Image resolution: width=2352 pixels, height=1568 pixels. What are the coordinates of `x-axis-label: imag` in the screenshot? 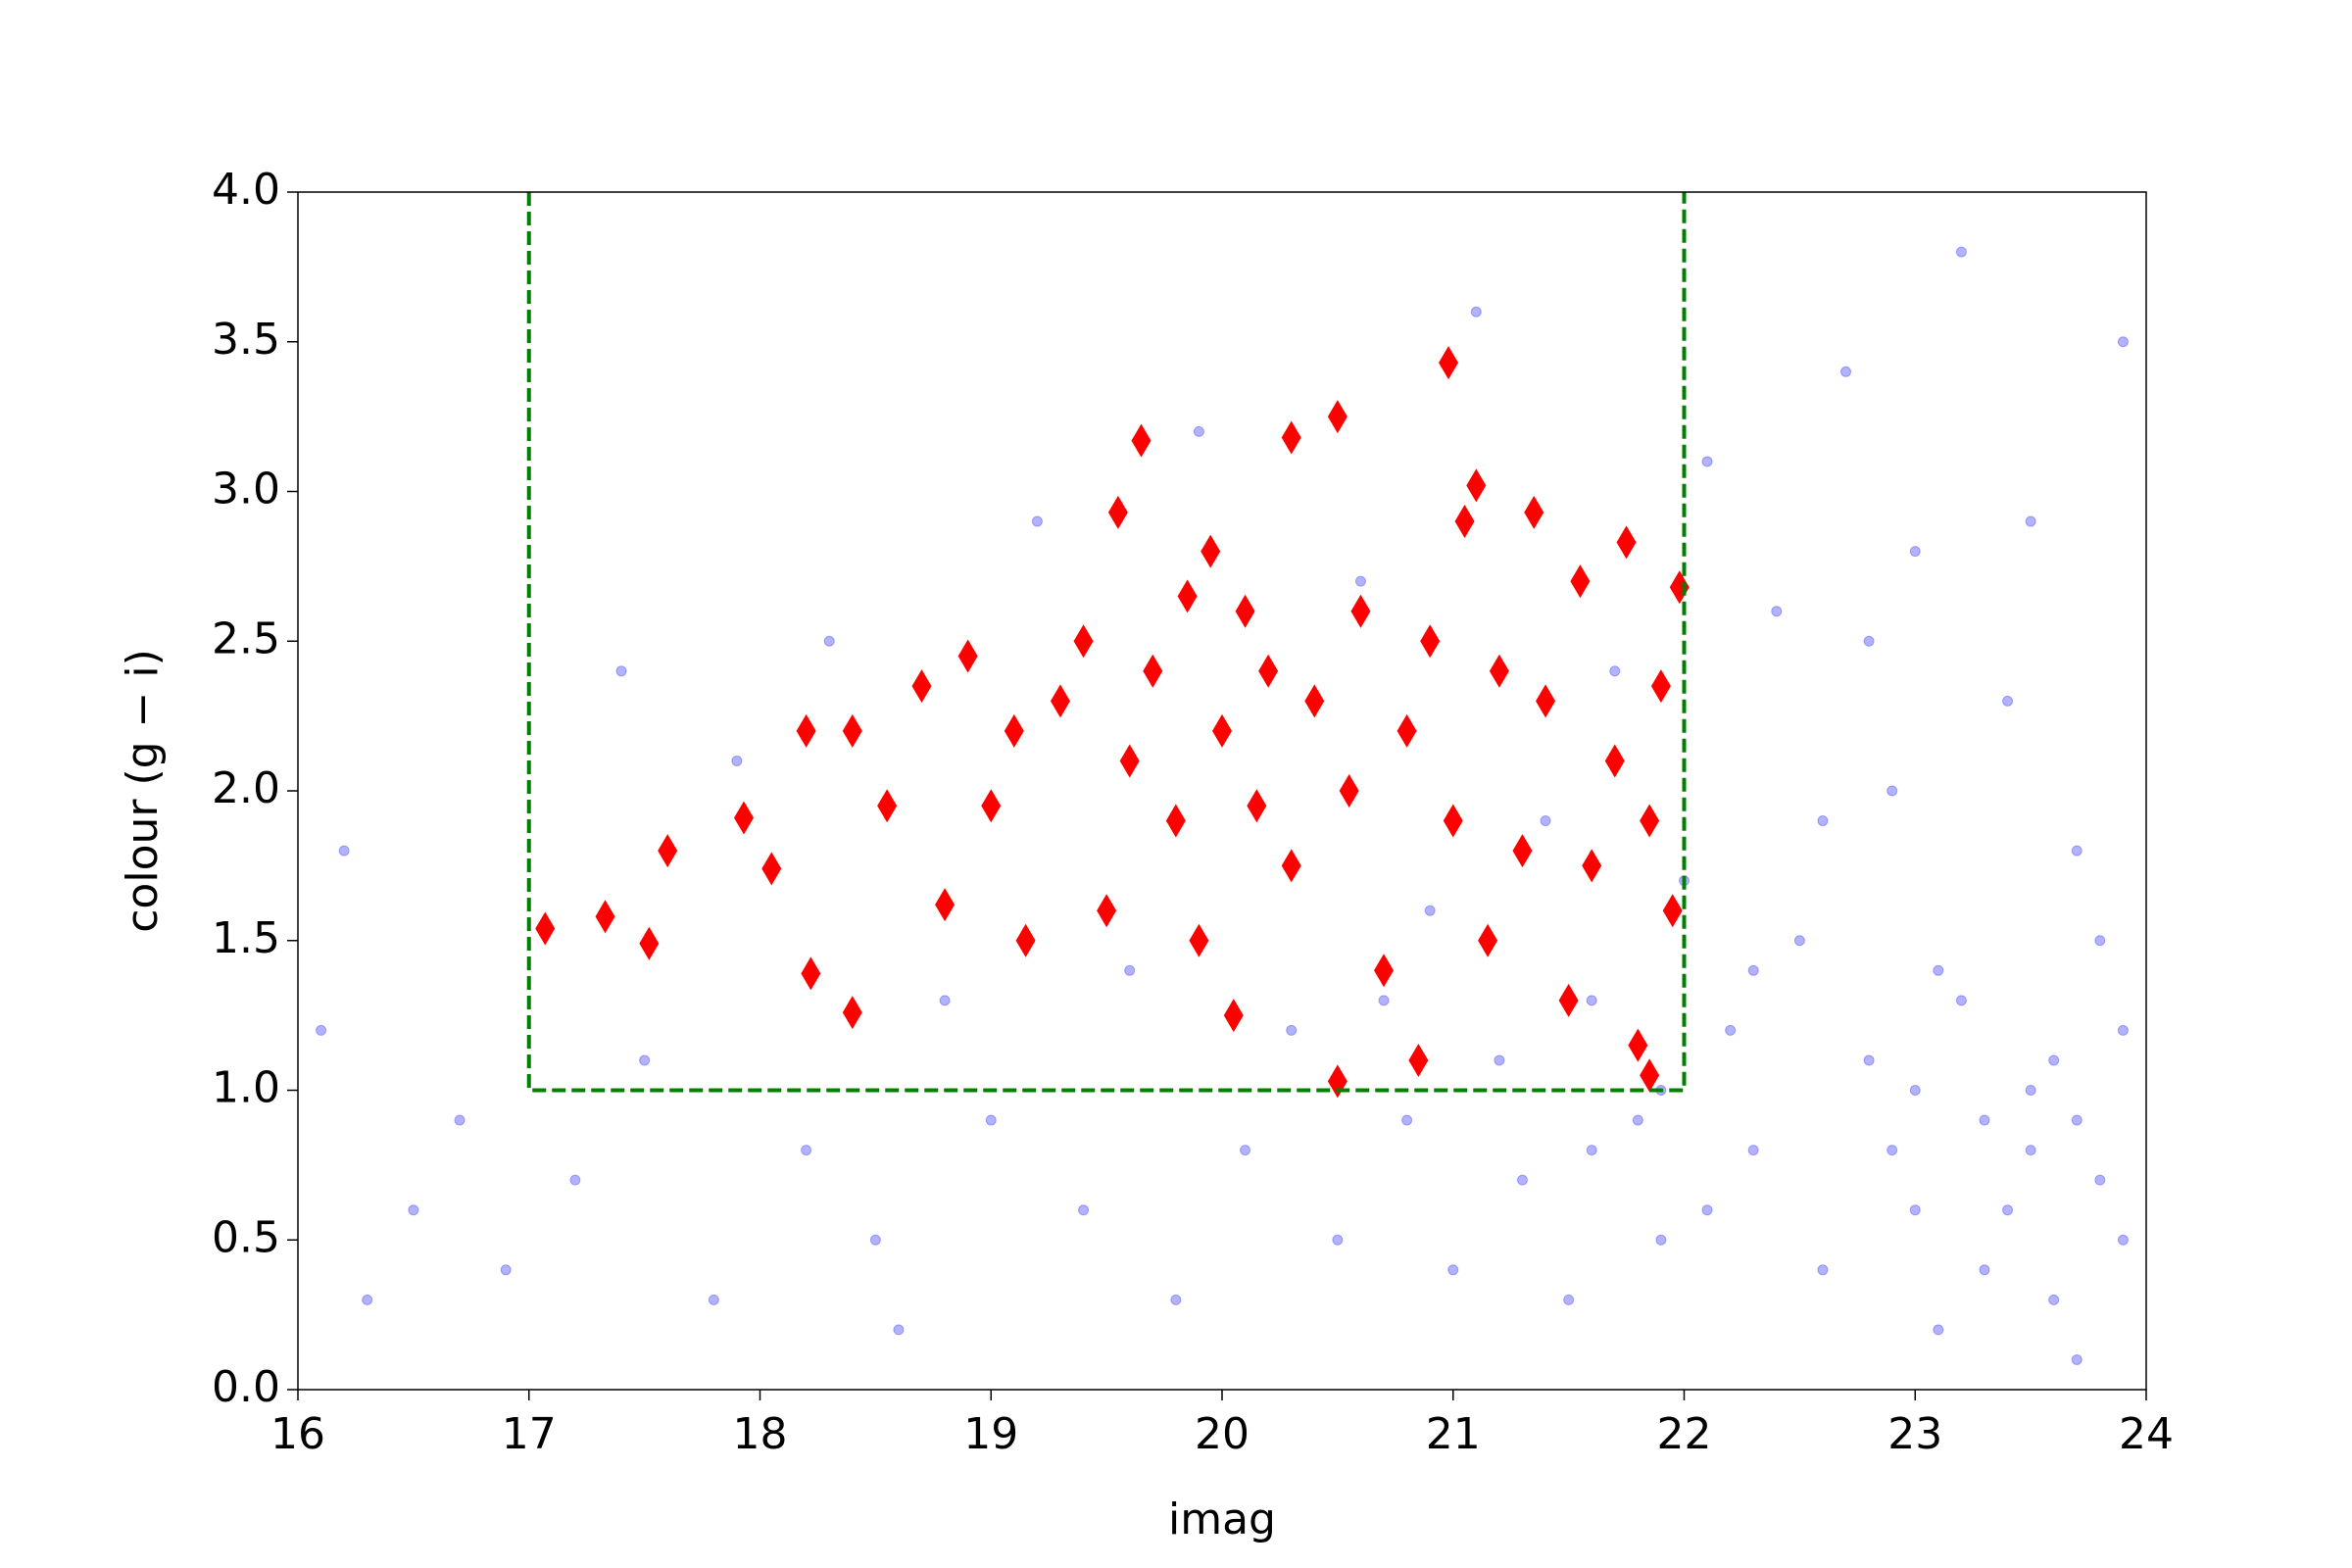 It's located at (1222, 1519).